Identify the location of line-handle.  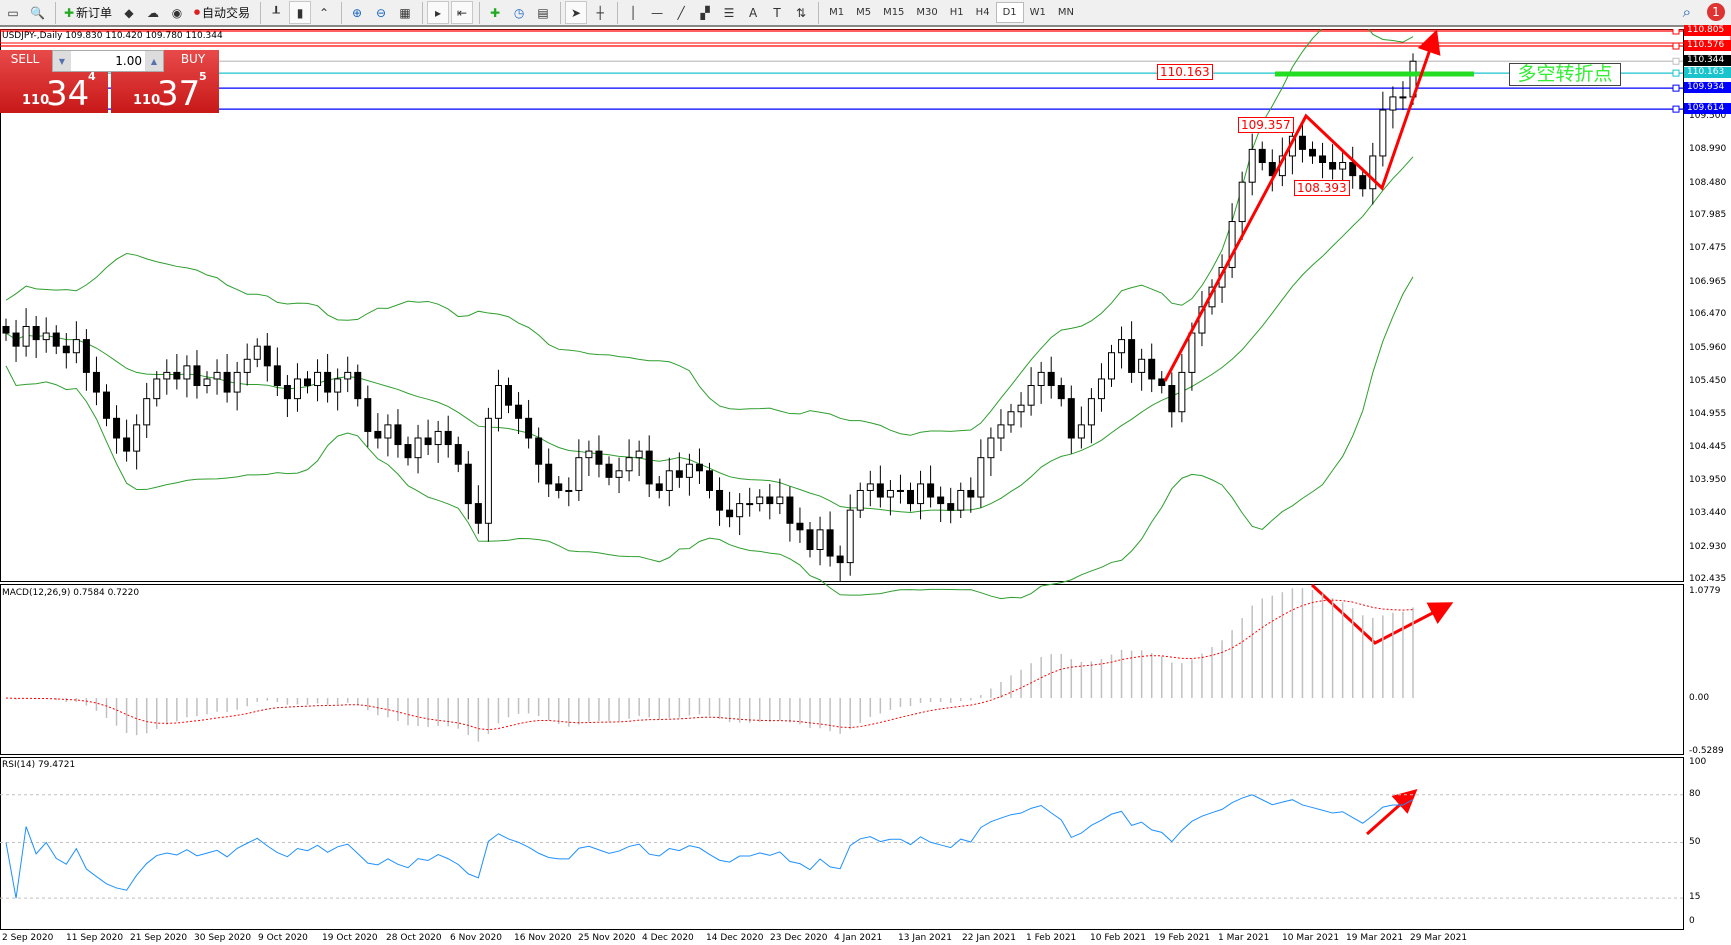
(1676, 46).